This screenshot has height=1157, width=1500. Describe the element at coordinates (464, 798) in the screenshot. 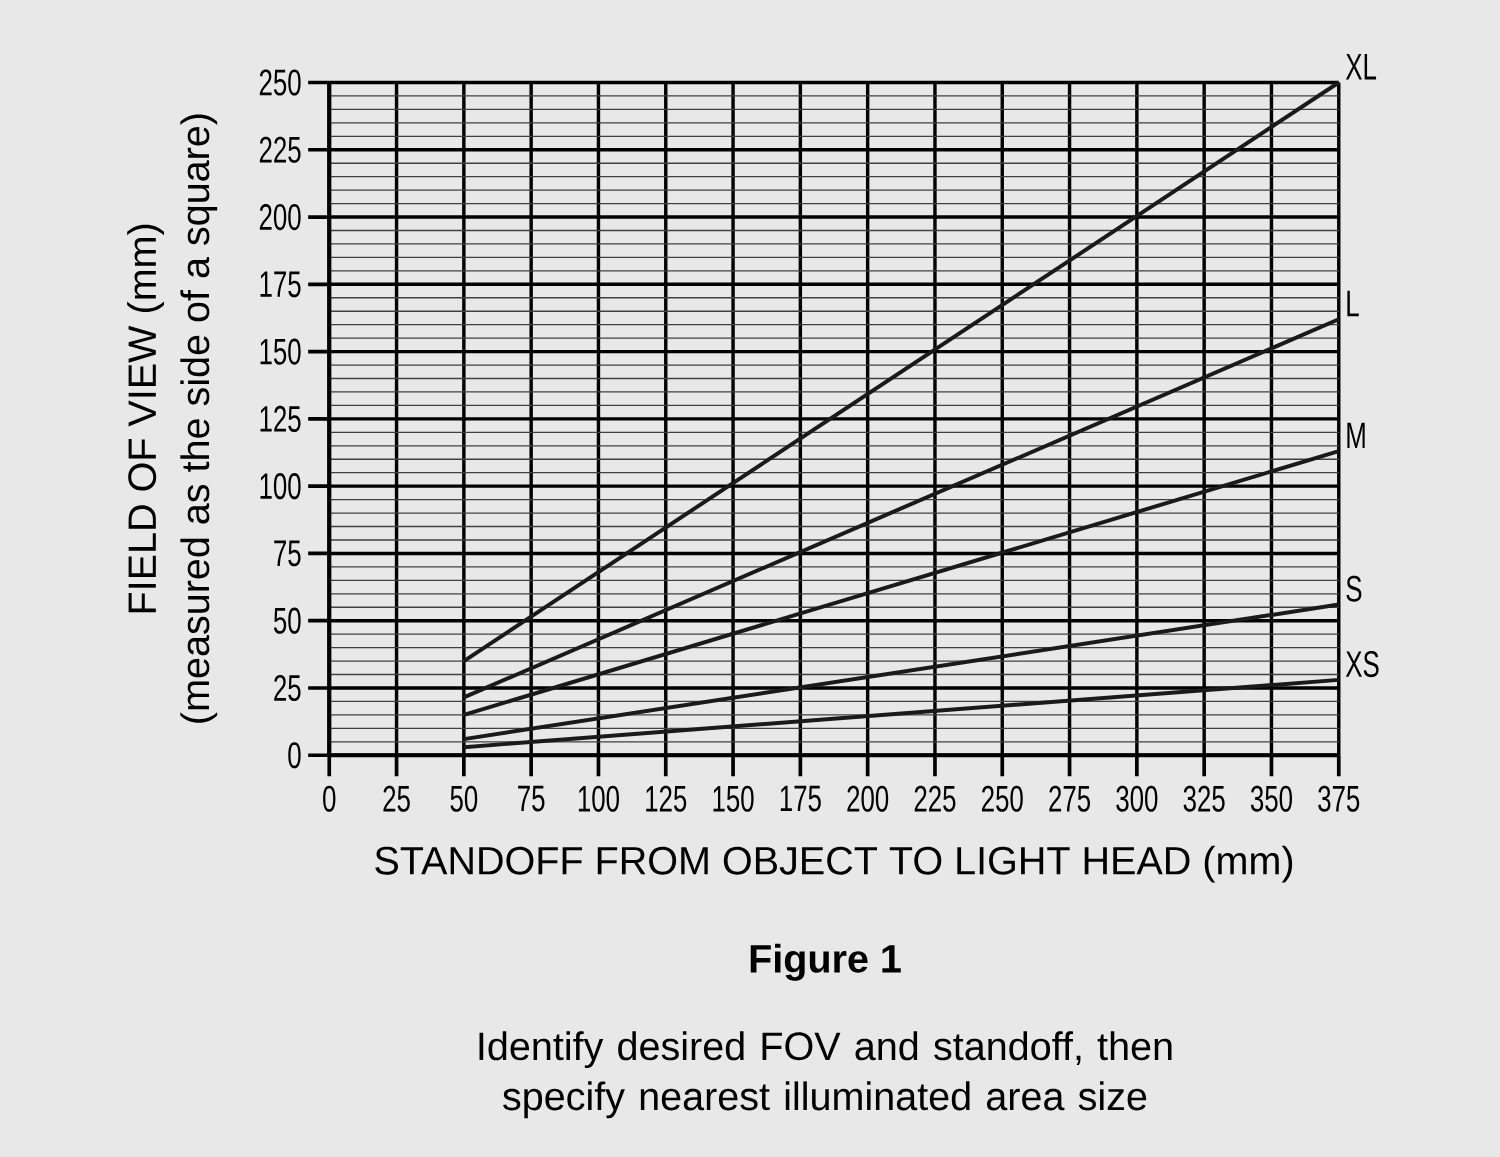

I see `x-tick-label: 50` at that location.